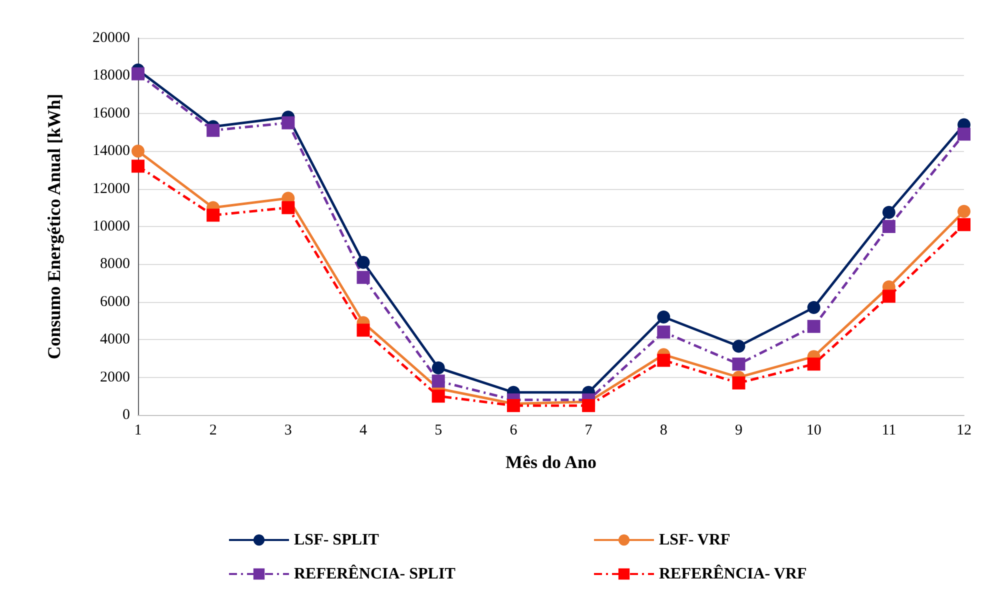 The height and width of the screenshot is (603, 997). What do you see at coordinates (288, 430) in the screenshot?
I see `x-tick-label: 3` at bounding box center [288, 430].